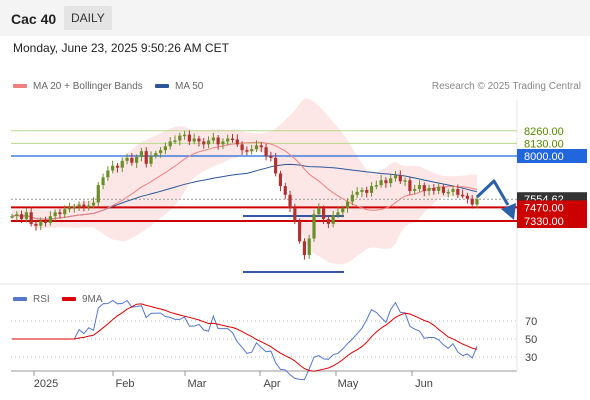  I want to click on legend-rsi-label: RSI, so click(41, 299).